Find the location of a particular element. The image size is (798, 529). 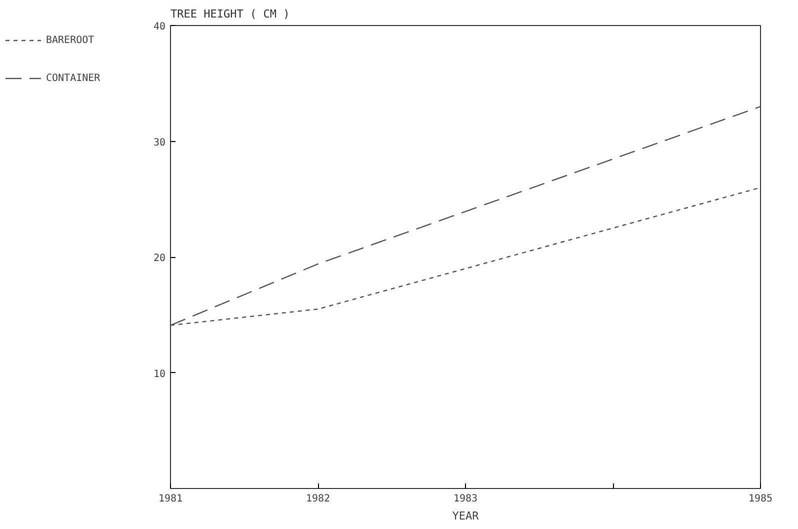

legend-label: CONTAINER is located at coordinates (73, 78).